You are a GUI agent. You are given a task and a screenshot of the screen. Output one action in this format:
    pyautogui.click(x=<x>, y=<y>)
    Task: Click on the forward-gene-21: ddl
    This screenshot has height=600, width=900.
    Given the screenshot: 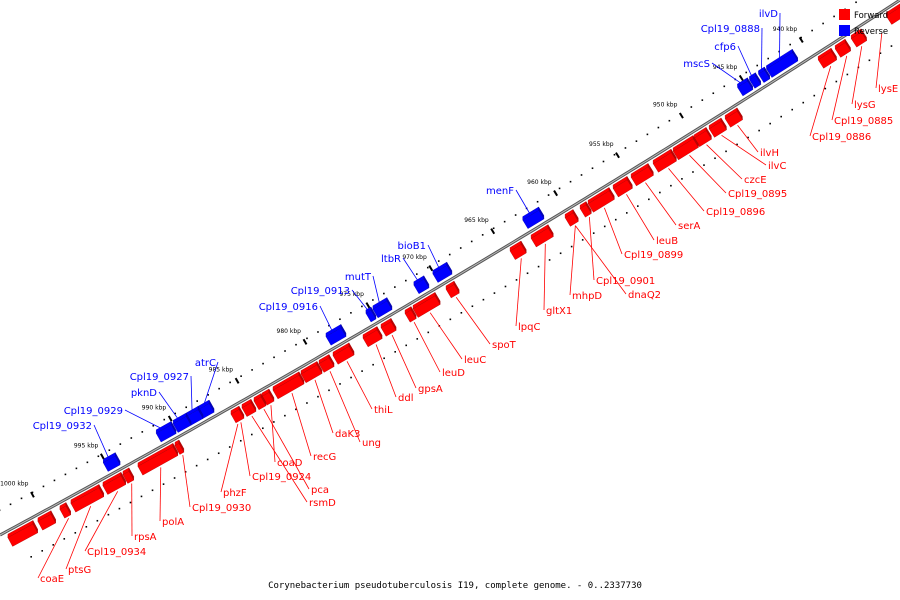 What is the action you would take?
    pyautogui.click(x=394, y=374)
    